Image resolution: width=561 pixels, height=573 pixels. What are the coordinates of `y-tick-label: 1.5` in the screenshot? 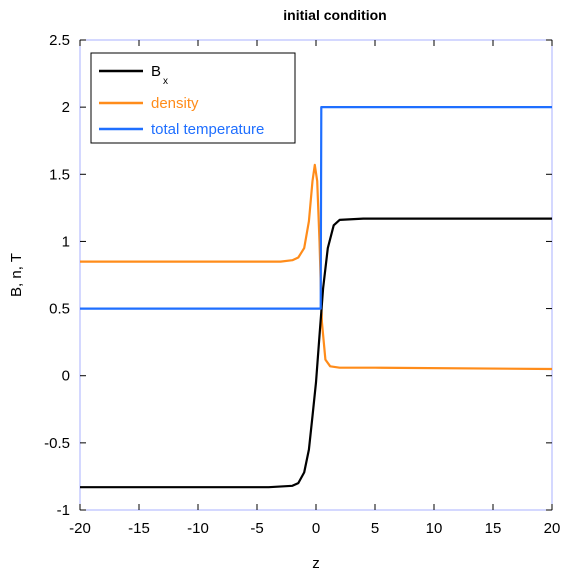 It's located at (59, 174).